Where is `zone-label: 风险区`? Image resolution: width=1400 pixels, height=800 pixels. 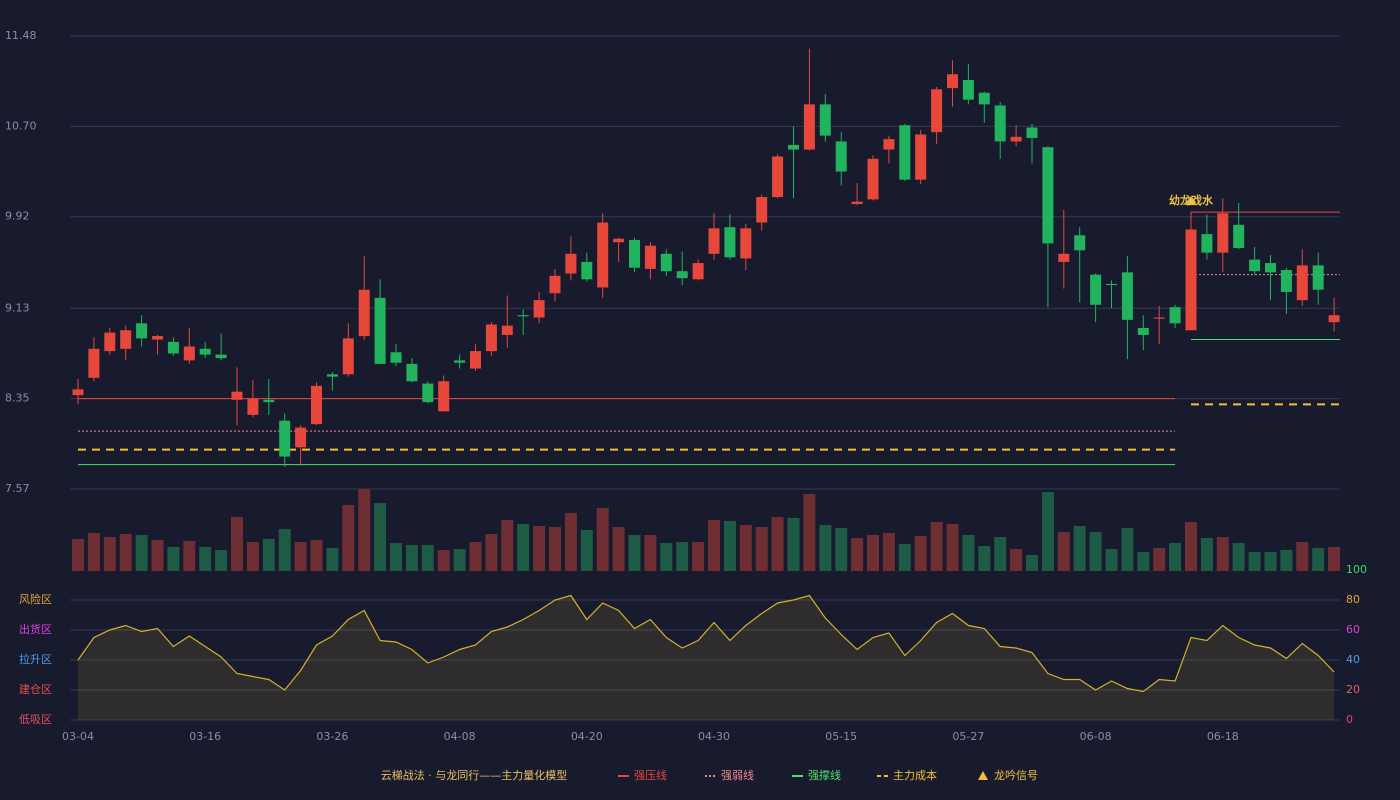 zone-label: 风险区 is located at coordinates (35, 599).